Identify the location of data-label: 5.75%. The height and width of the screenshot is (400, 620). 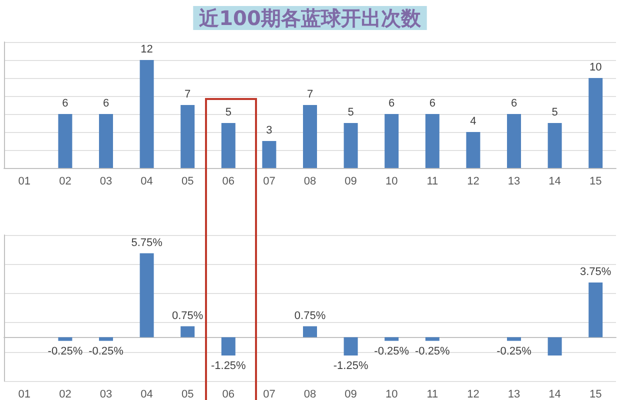
(147, 242).